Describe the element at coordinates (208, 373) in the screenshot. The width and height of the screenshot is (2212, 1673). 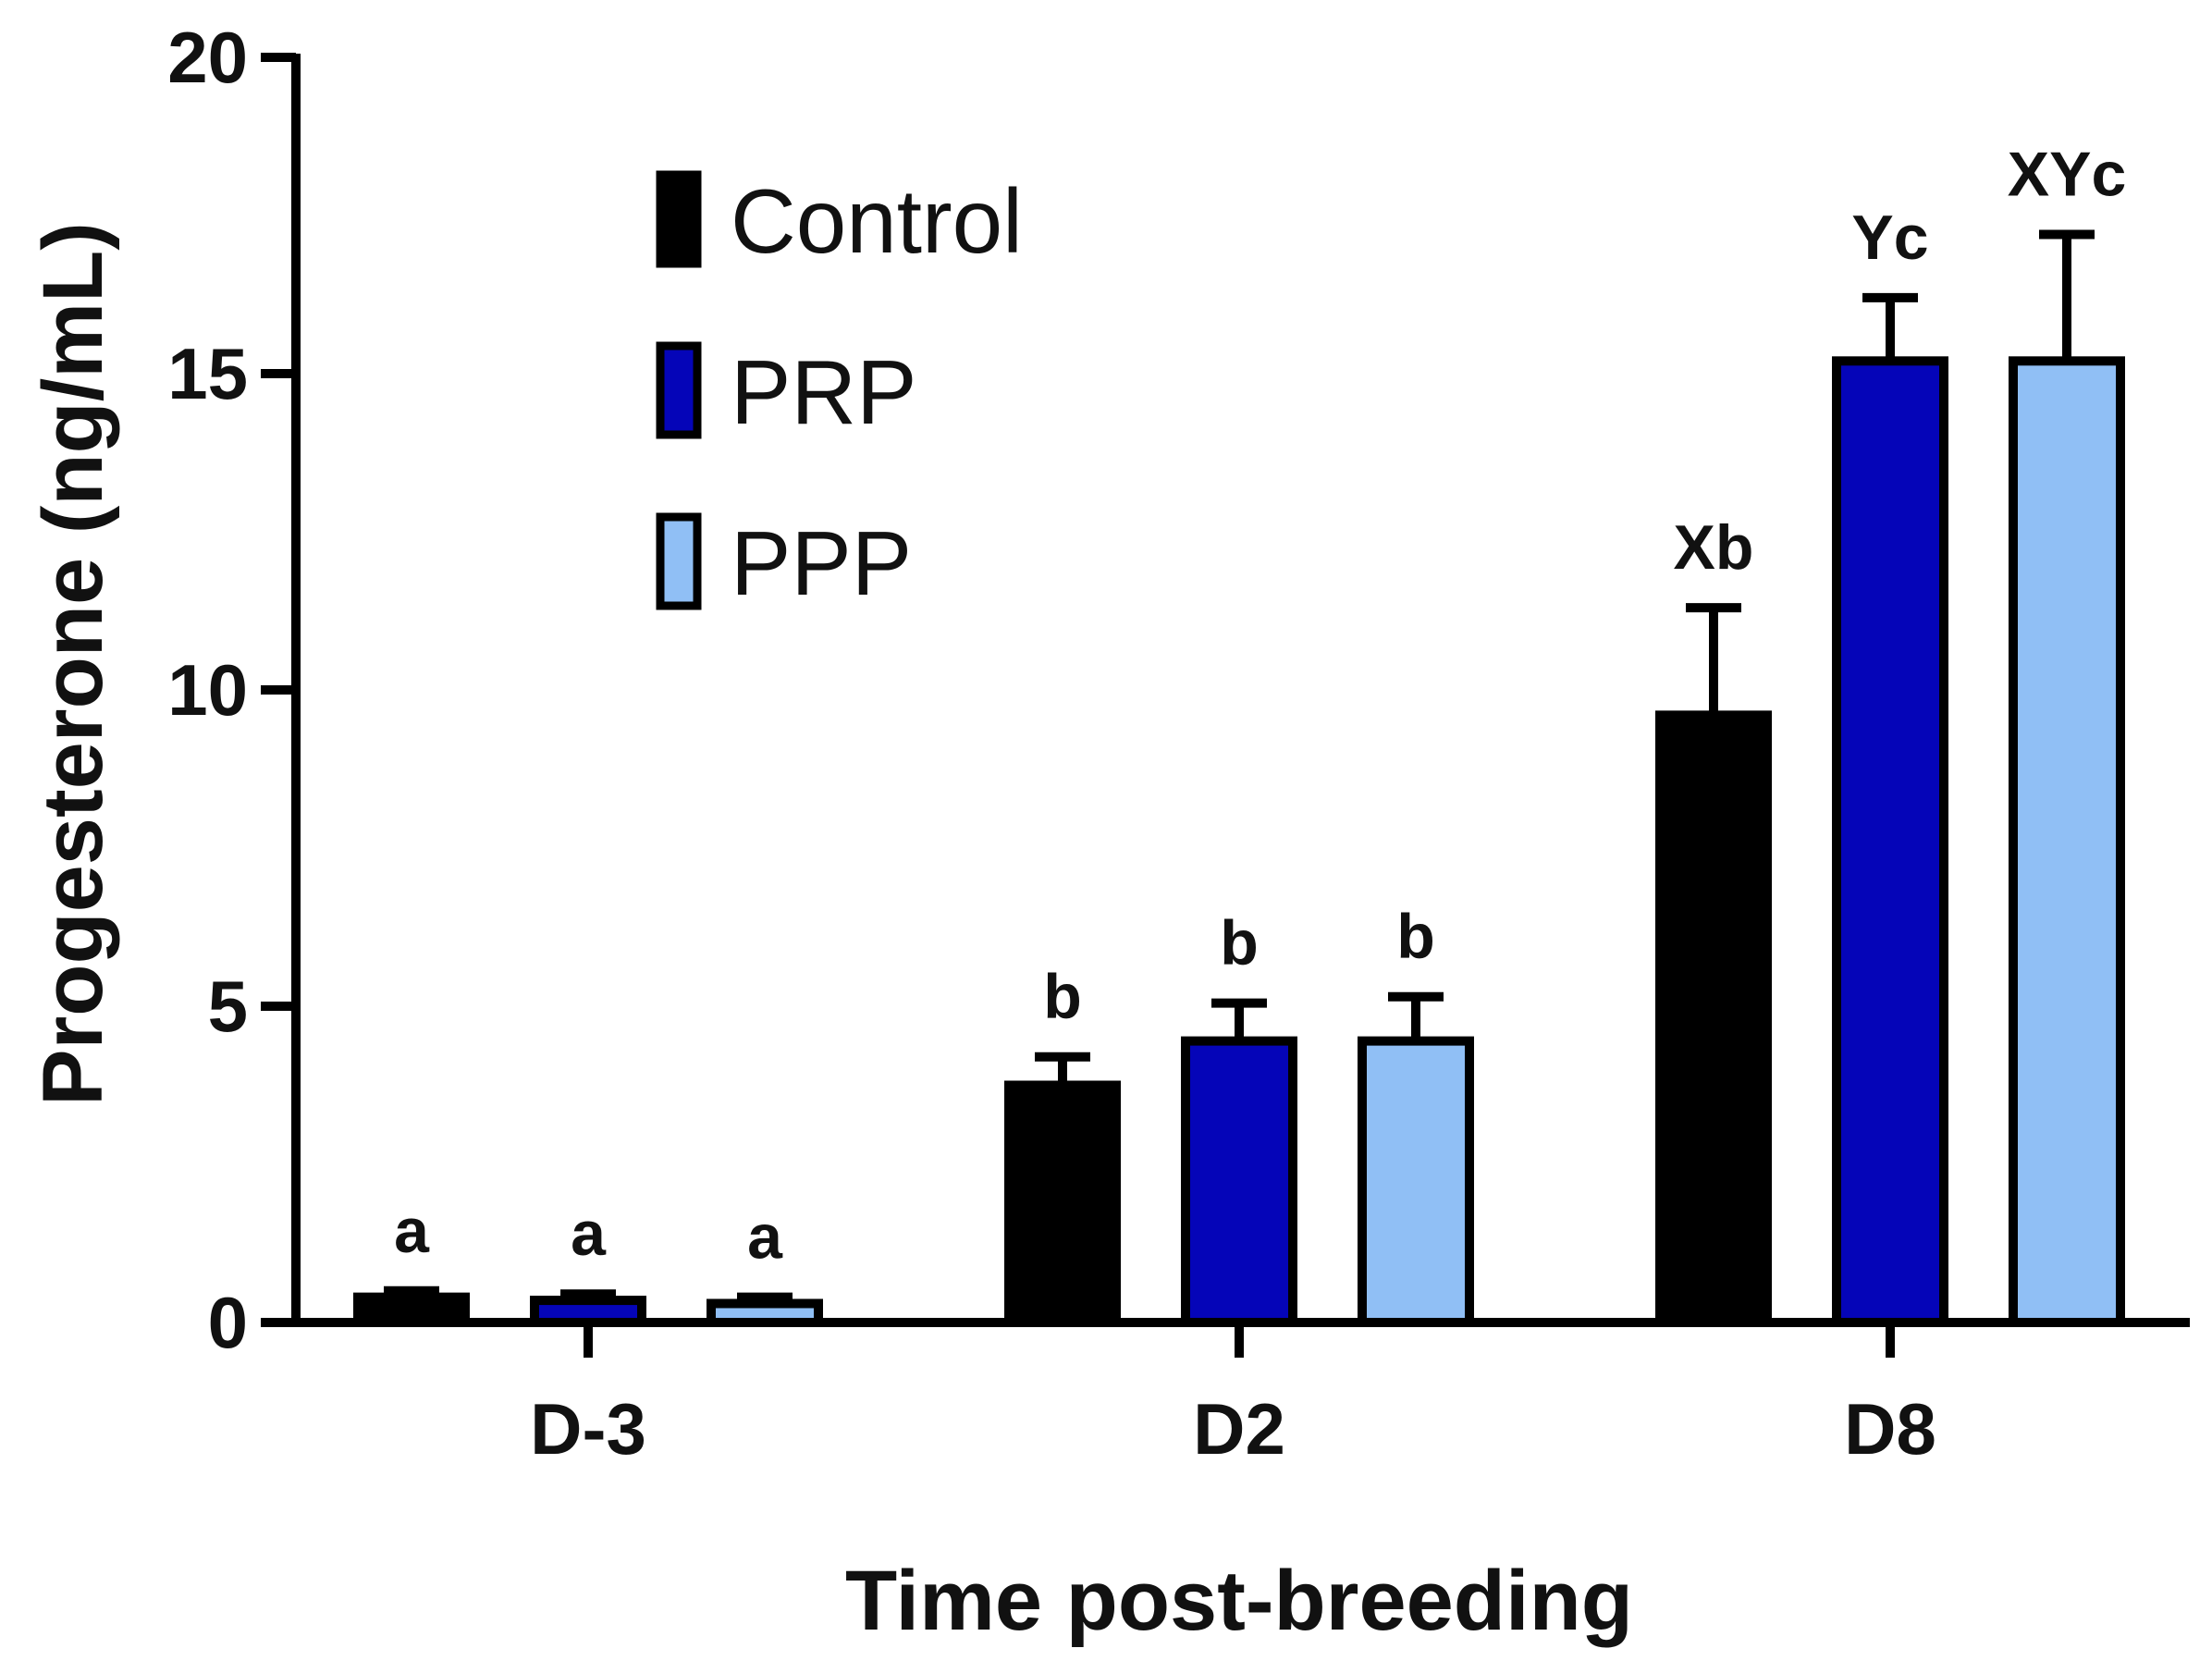
I see `y-tick-label: 15` at that location.